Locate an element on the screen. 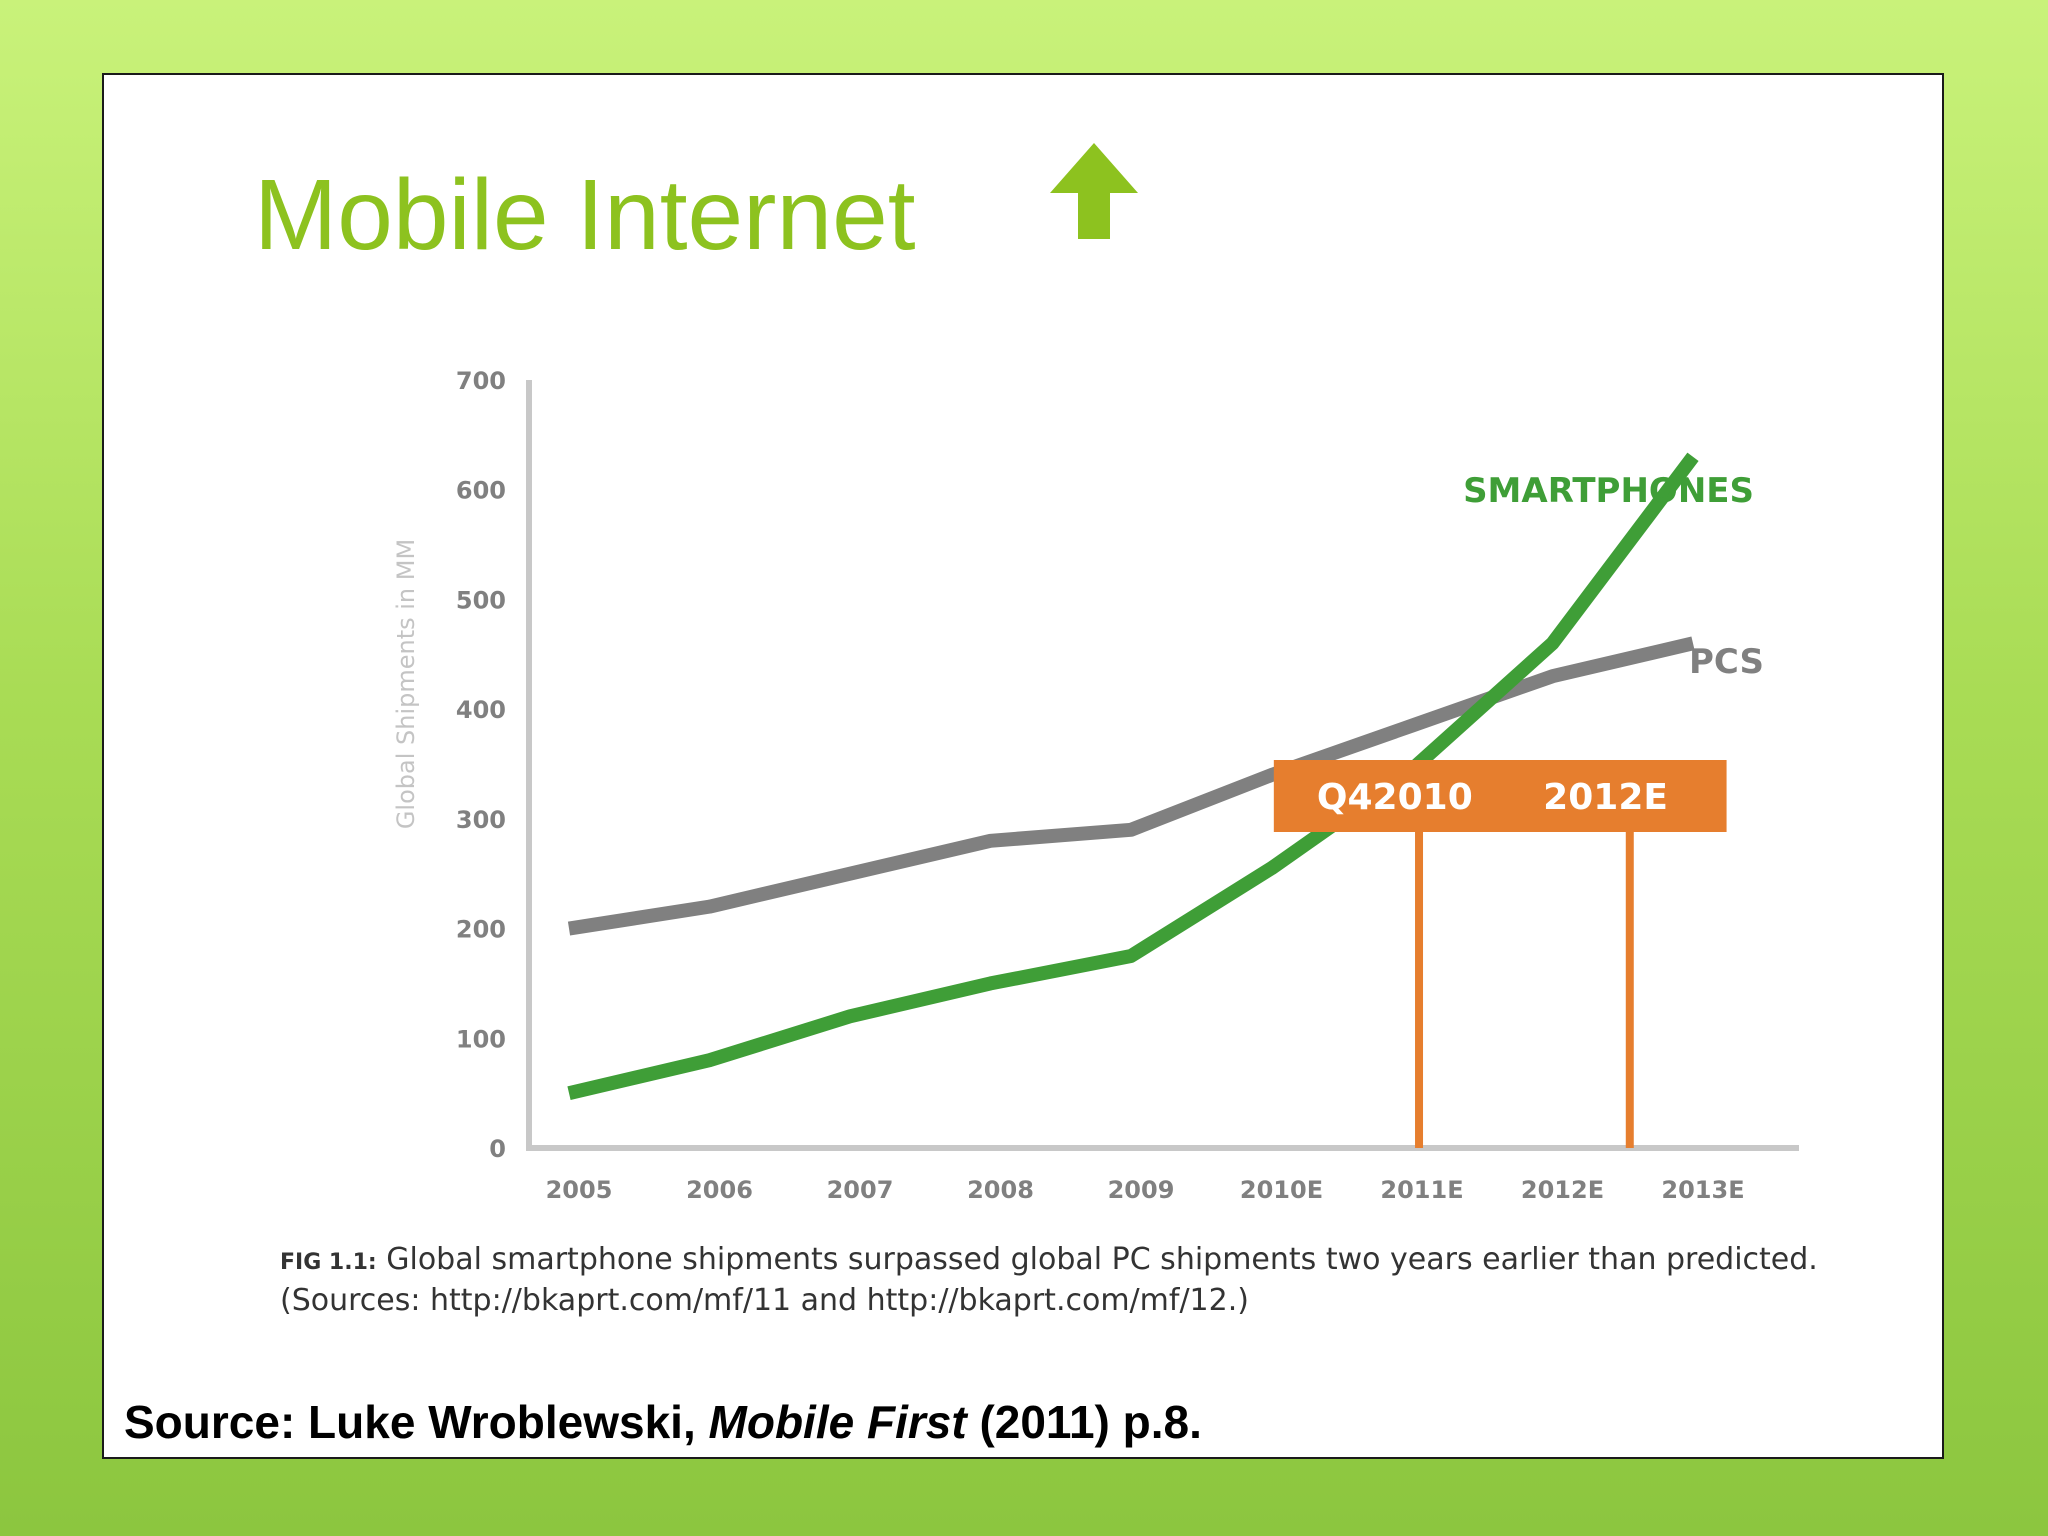 This screenshot has width=2048, height=1536. series-label-pcs: PCS is located at coordinates (1726, 662).